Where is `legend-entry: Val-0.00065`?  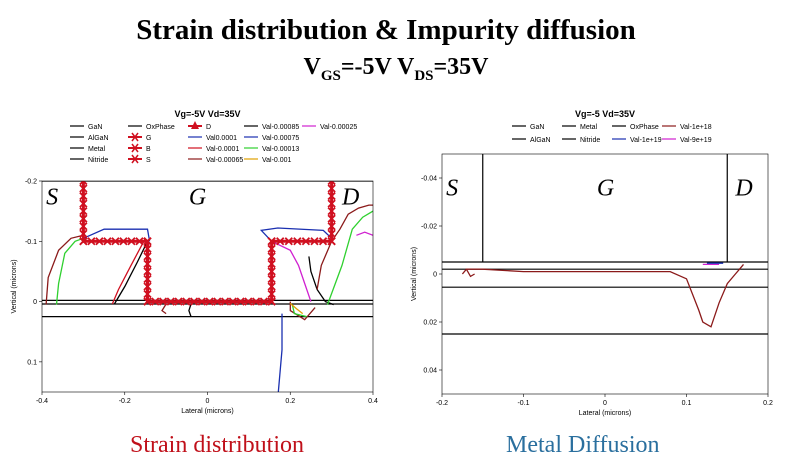 legend-entry: Val-0.00065 is located at coordinates (215, 160).